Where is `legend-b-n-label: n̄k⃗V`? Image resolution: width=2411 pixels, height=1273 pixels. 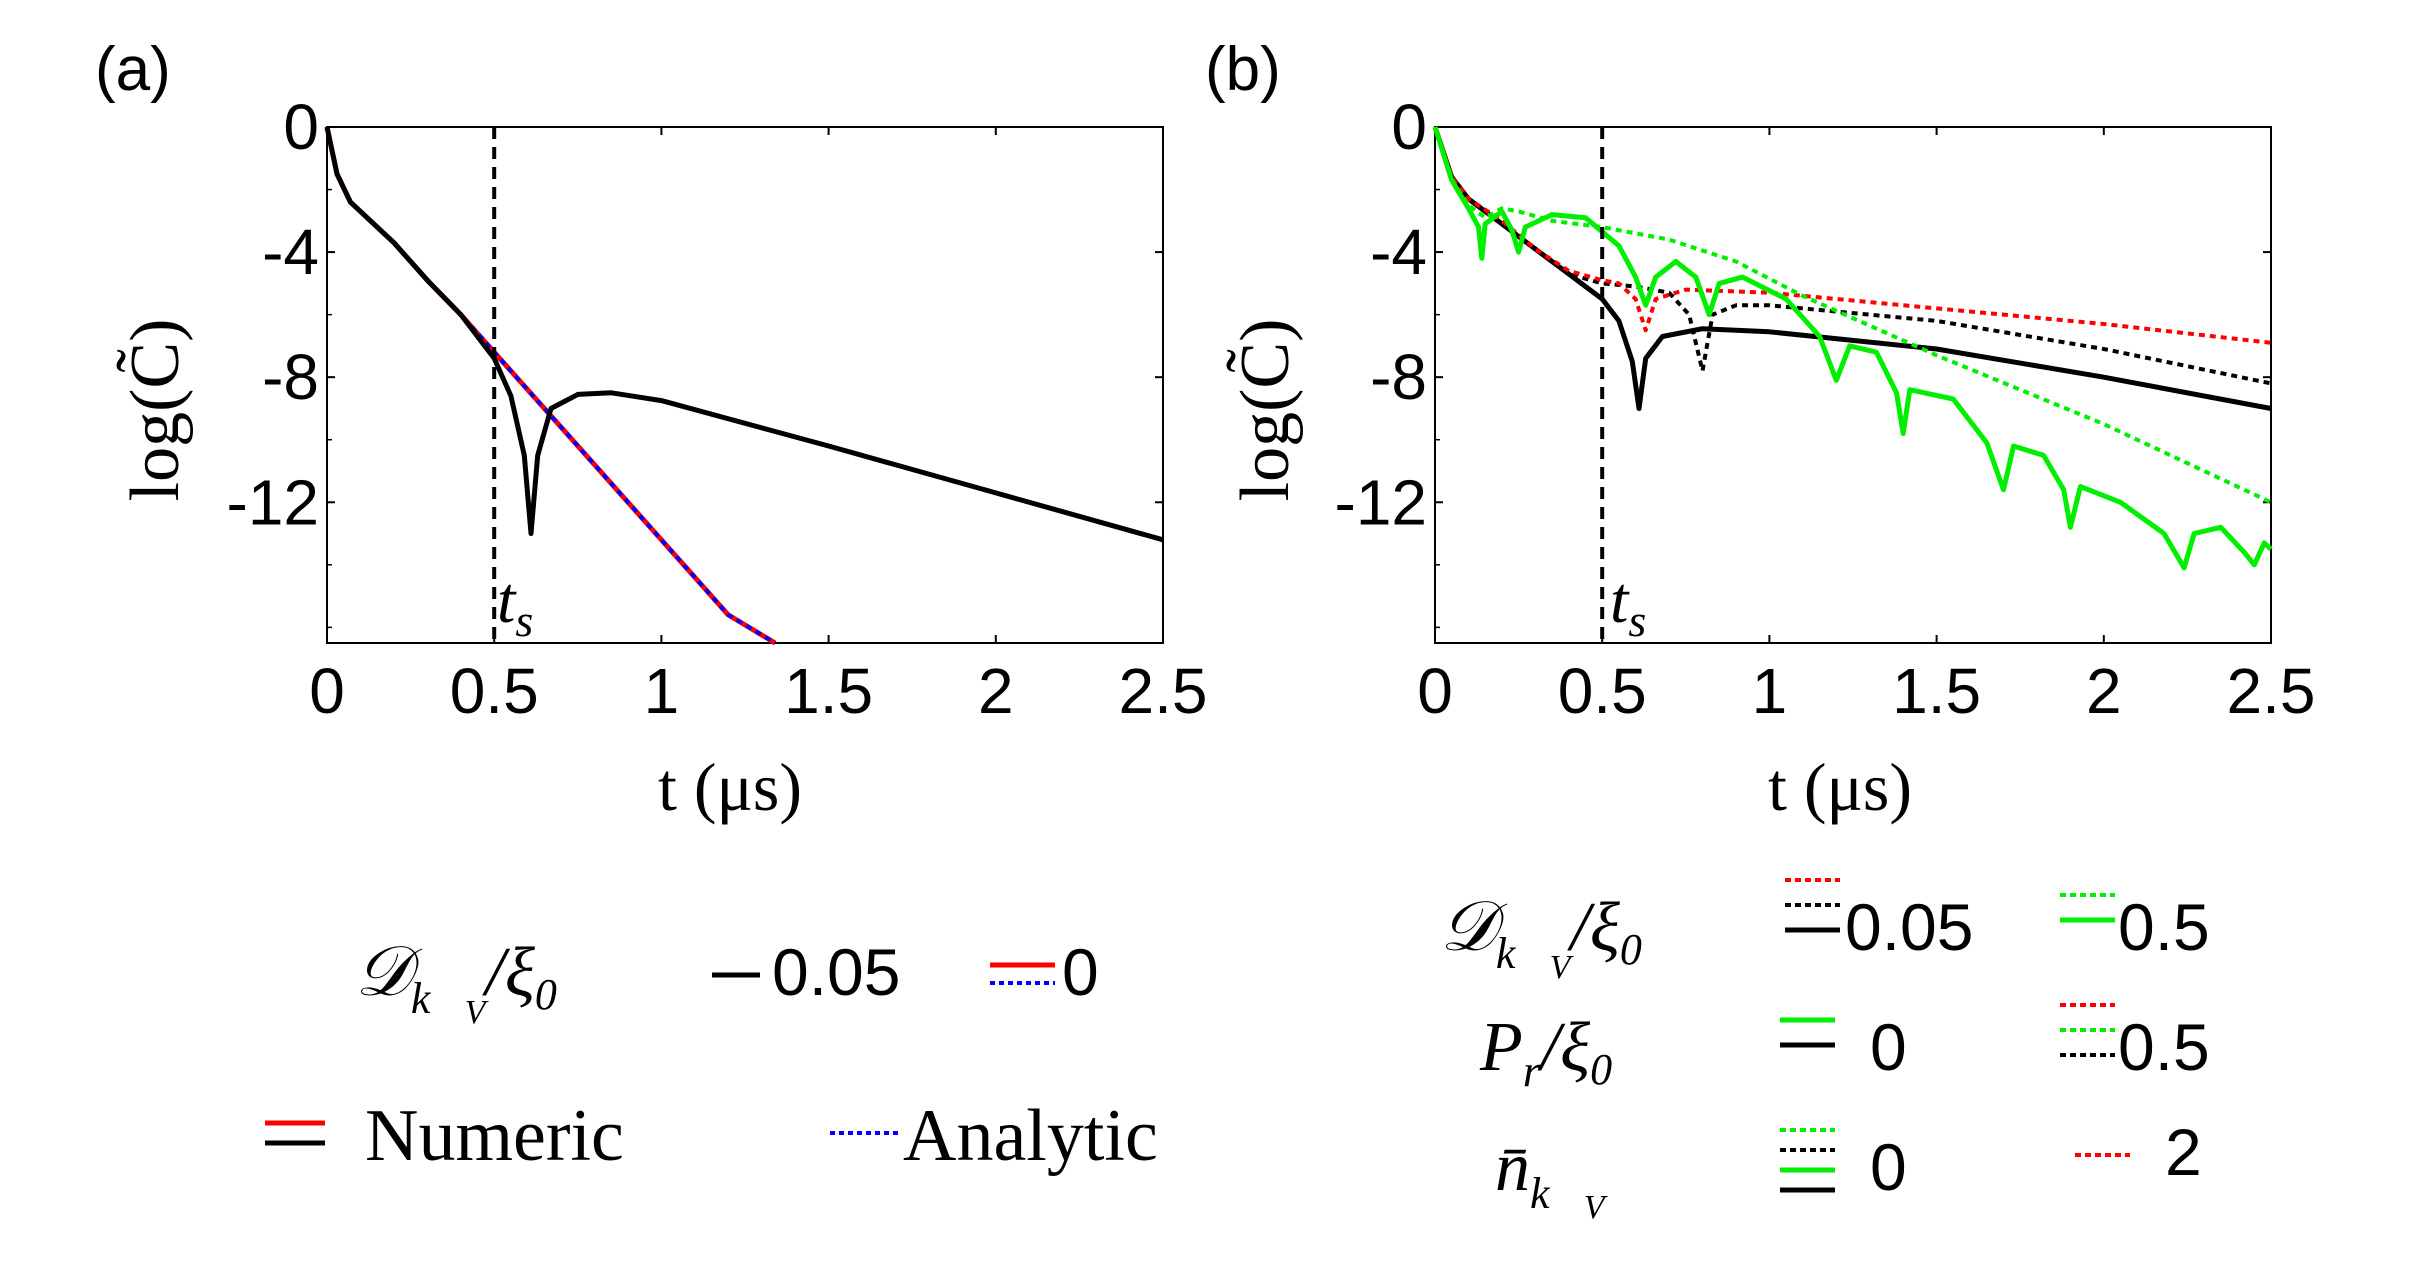
legend-b-n-label: n̄k⃗V is located at coordinates (1552, 1177).